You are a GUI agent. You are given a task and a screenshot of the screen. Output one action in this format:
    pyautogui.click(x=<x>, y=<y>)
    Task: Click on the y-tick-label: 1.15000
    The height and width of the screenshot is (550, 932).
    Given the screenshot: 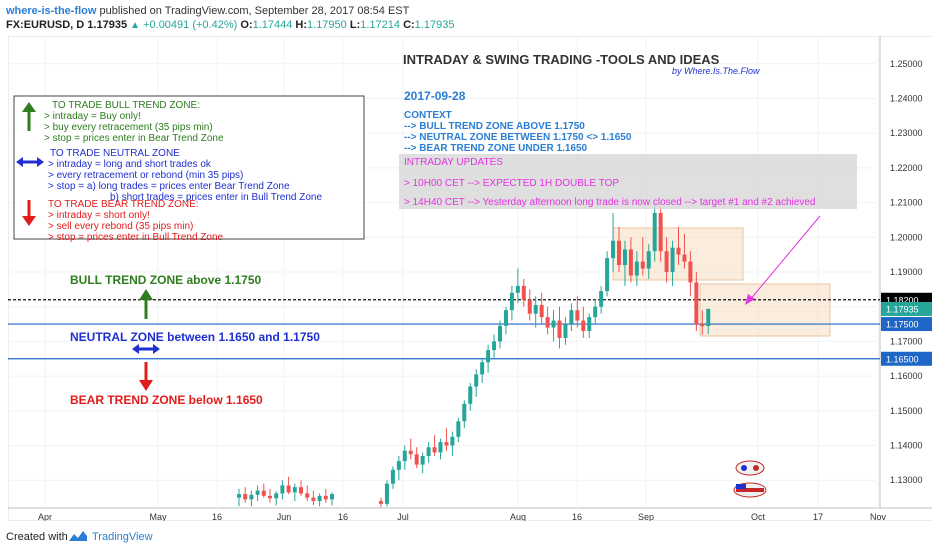 What is the action you would take?
    pyautogui.click(x=906, y=411)
    